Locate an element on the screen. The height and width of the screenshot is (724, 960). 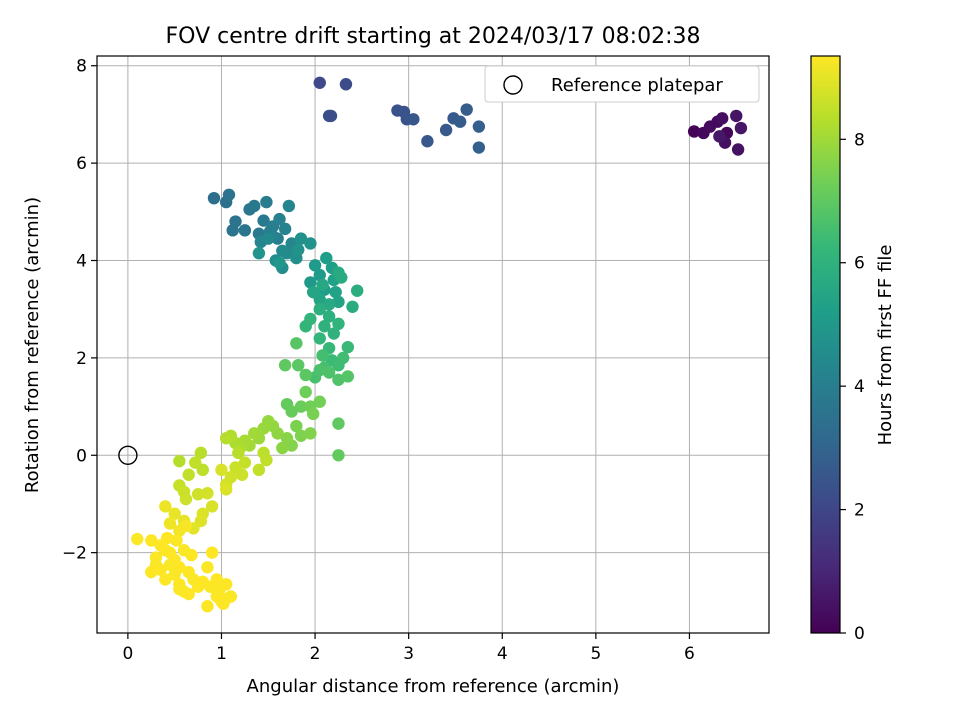
legend-label: Reference platepar is located at coordinates (637, 85).